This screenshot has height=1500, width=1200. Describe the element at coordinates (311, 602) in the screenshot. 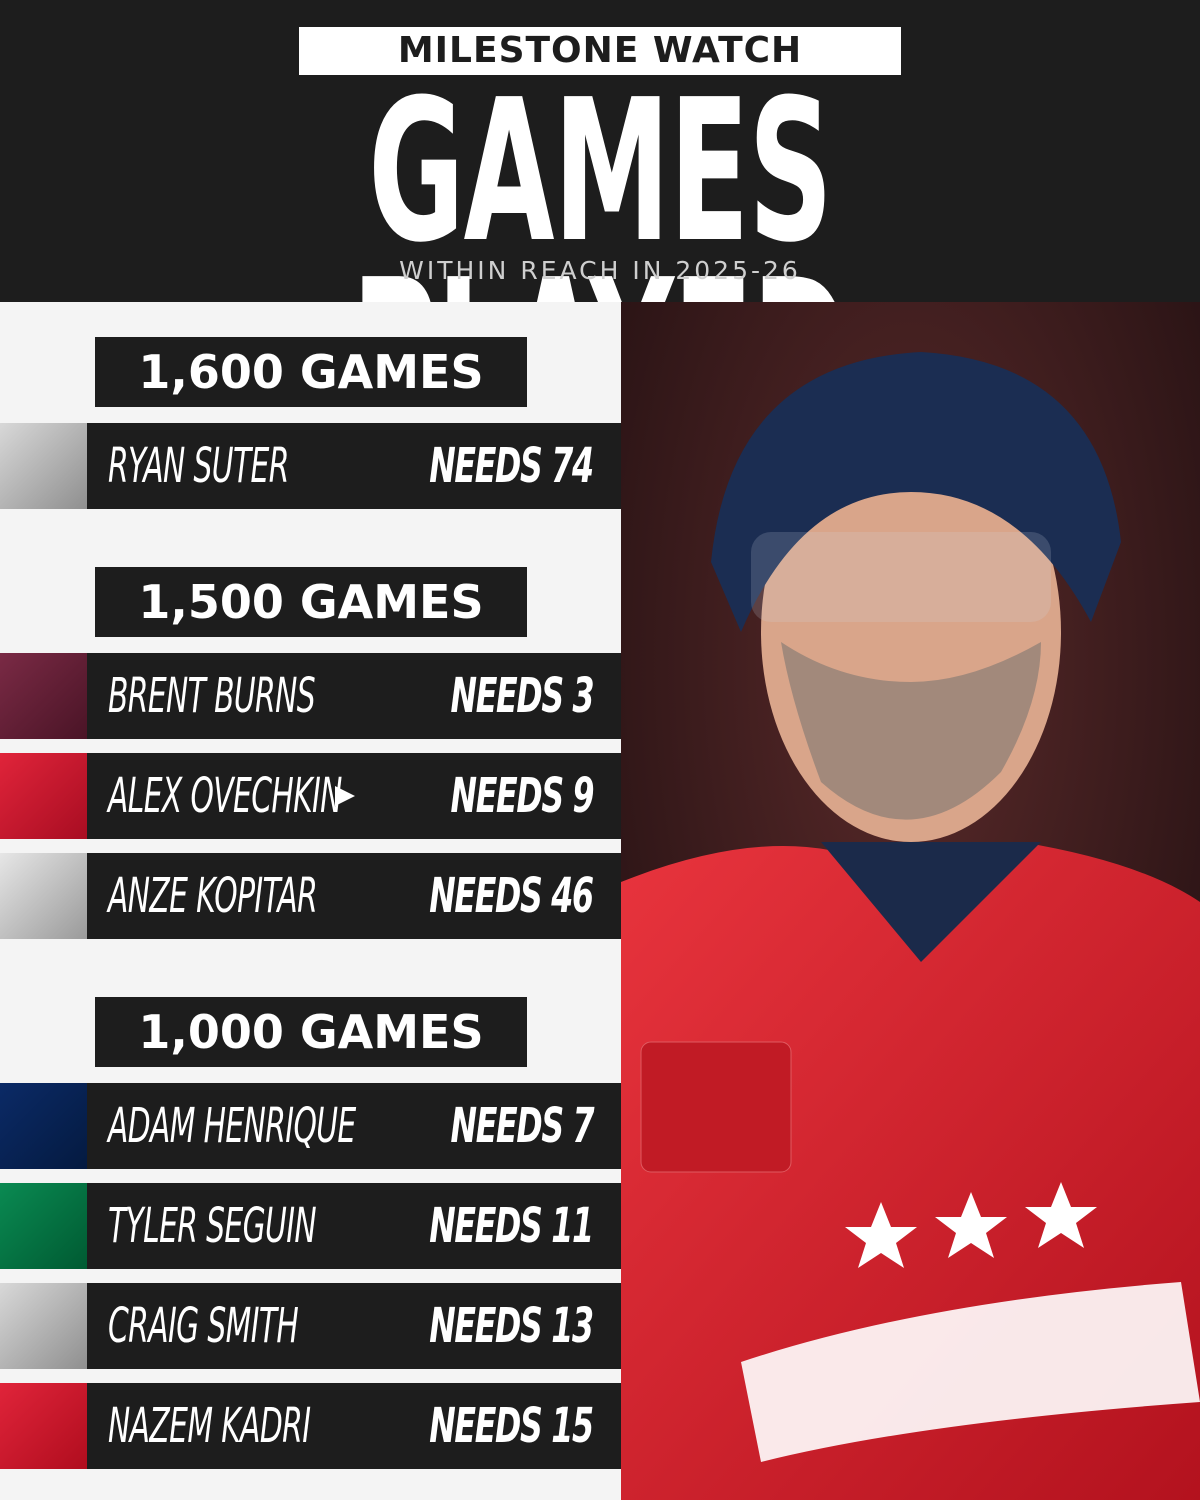

I see `section-title: 1,500 GAMES` at that location.